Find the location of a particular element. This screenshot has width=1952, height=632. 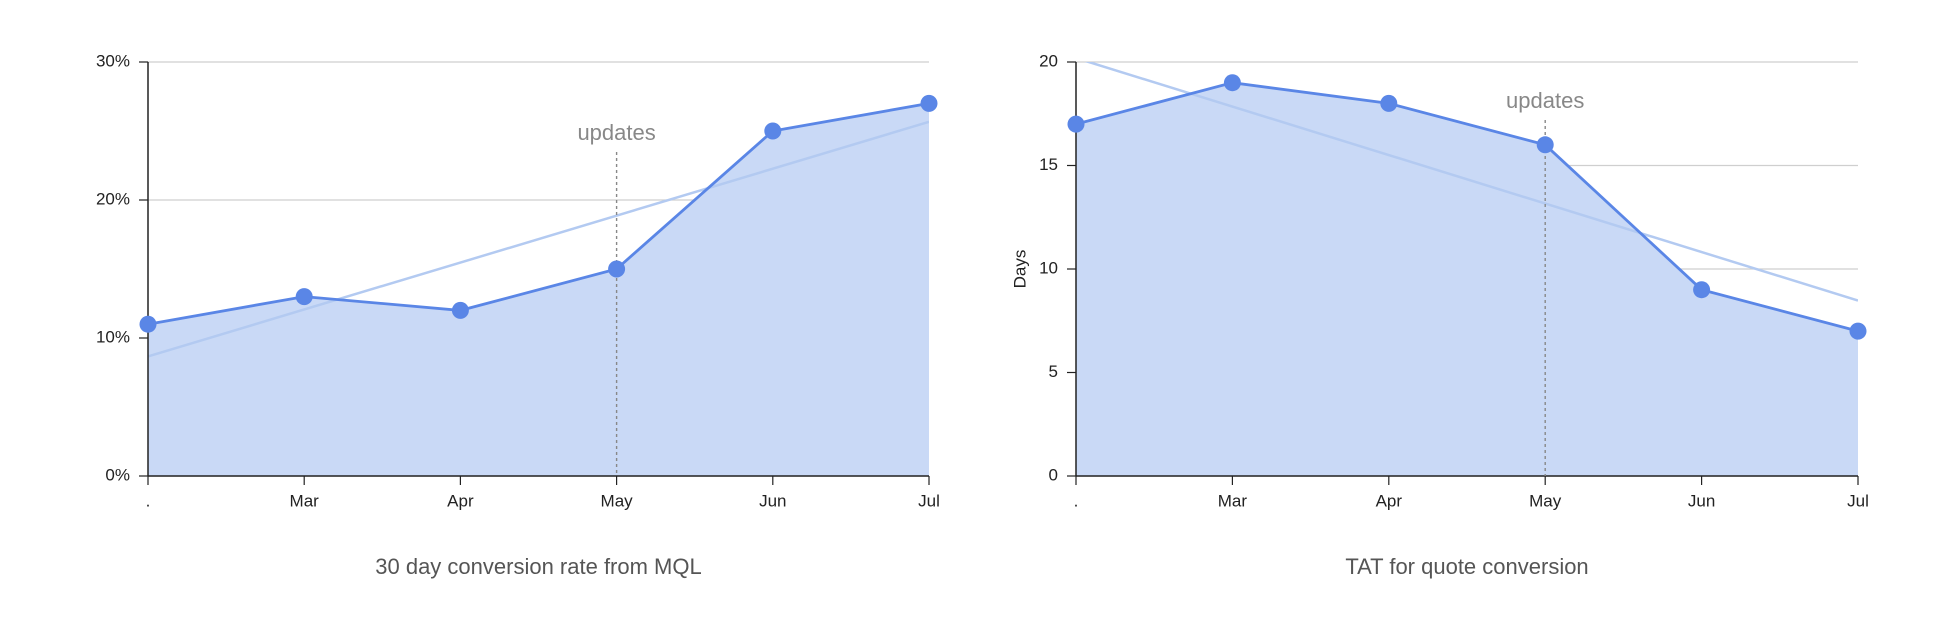

line is located at coordinates (538, 214).